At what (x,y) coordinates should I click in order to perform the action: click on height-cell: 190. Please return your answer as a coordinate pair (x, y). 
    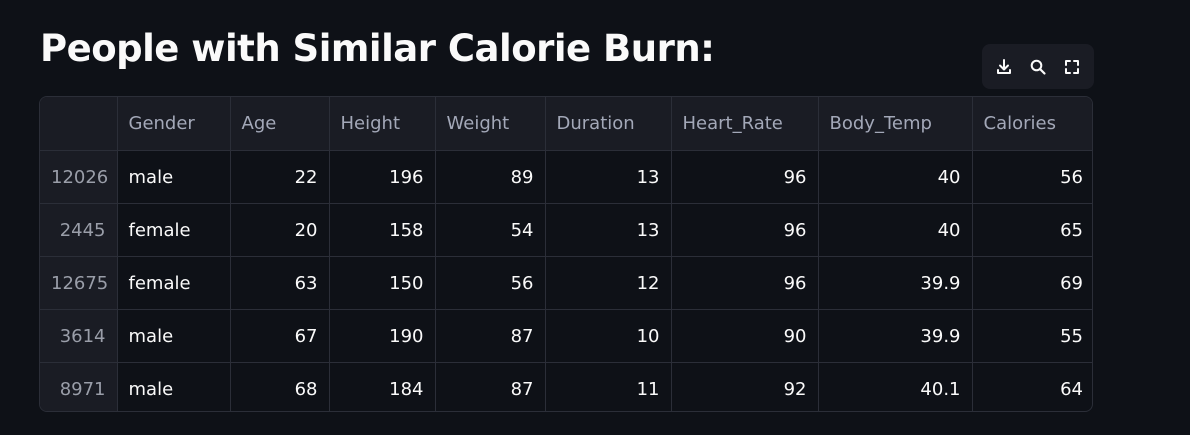
    Looking at the image, I should click on (382, 336).